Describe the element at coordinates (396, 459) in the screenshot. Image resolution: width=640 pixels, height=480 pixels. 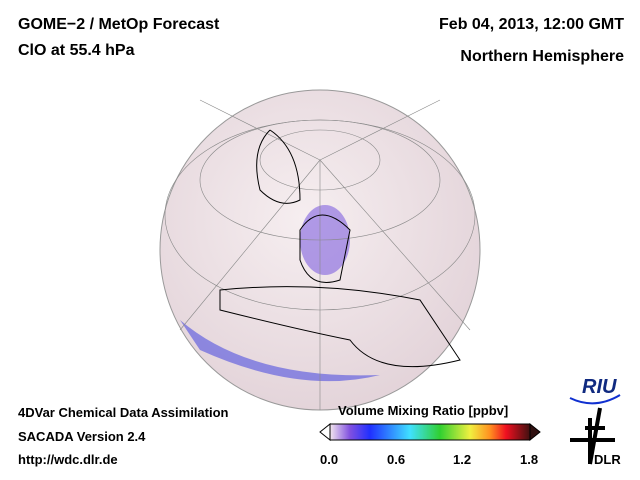
I see `colorbar-tick: 0.6` at that location.